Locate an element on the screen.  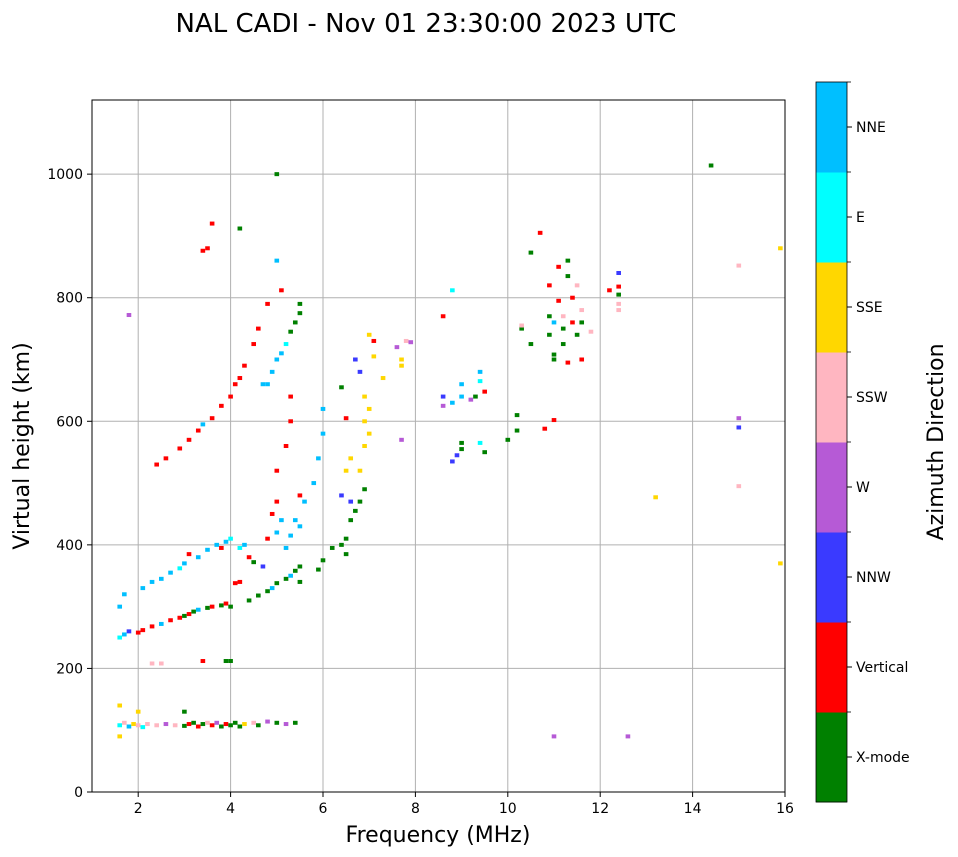
colorbar-frame is located at coordinates (831, 442).